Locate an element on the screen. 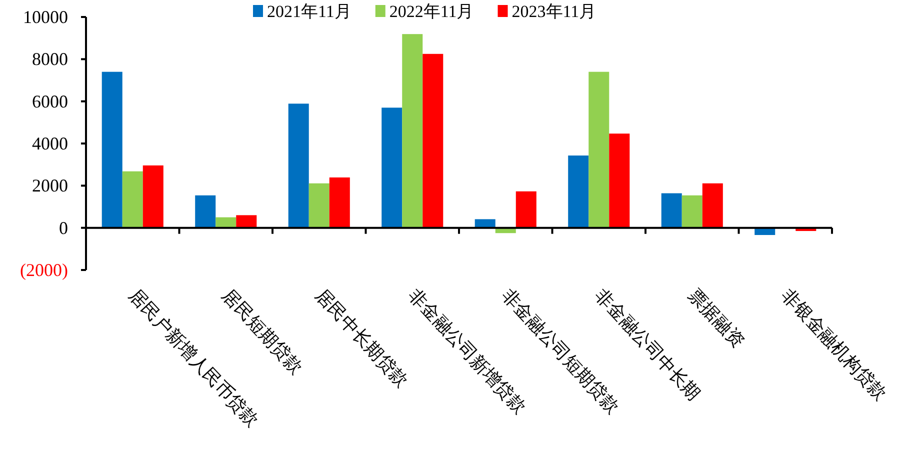 The image size is (909, 453). y-tick-label: 0 is located at coordinates (63, 228).